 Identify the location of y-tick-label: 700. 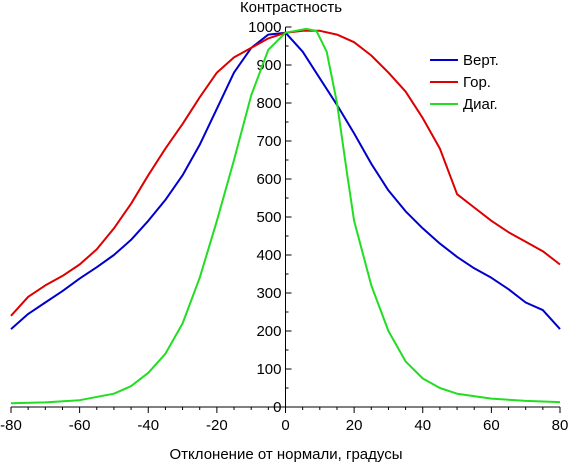
(268, 141).